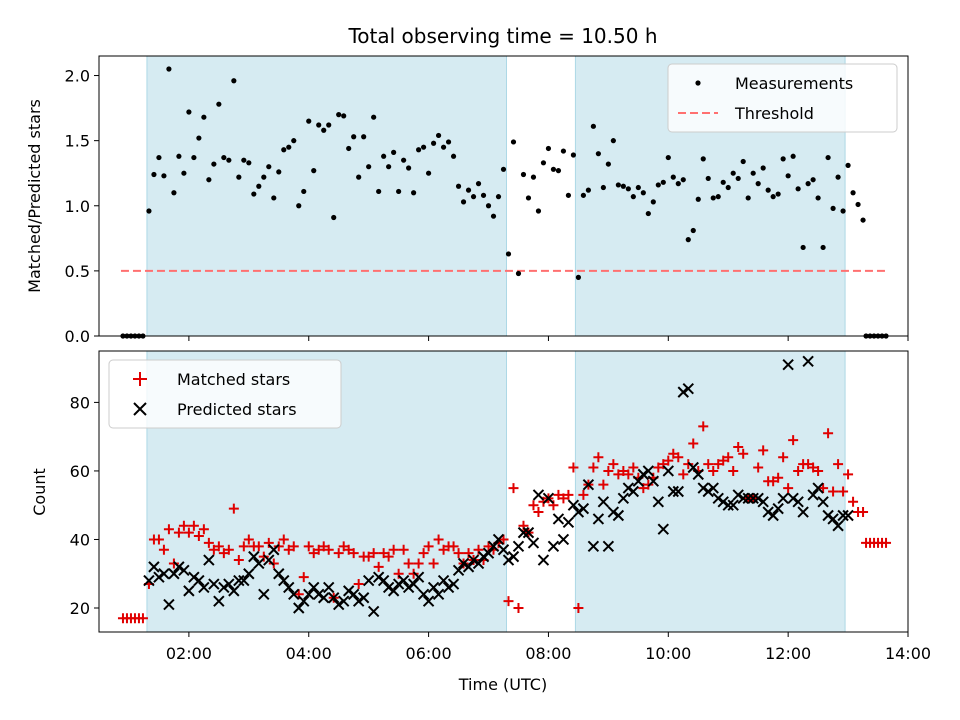 The width and height of the screenshot is (960, 720). I want to click on y-tick-label: 0.0, so click(77, 336).